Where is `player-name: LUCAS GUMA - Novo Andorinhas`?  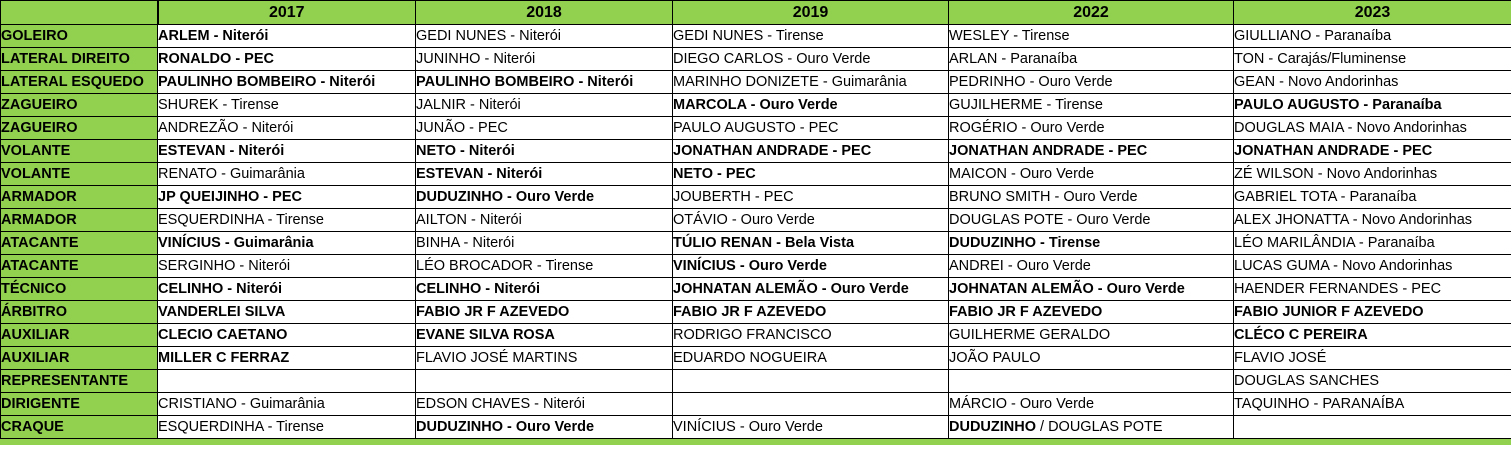
player-name: LUCAS GUMA - Novo Andorinhas is located at coordinates (1343, 266).